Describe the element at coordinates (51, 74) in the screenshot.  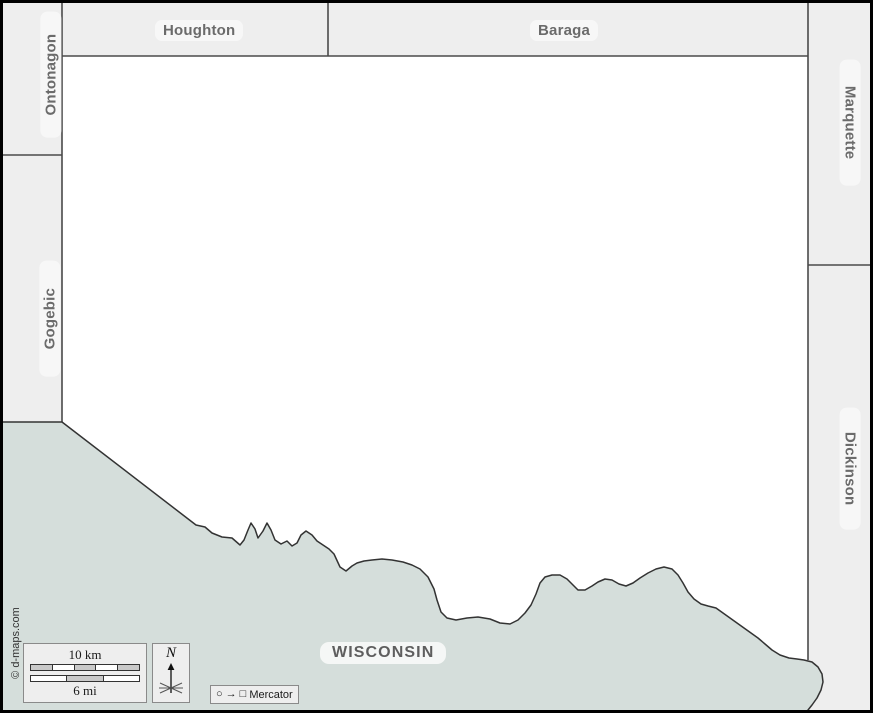
I see `county-label-ontonagon: Ontonagon` at that location.